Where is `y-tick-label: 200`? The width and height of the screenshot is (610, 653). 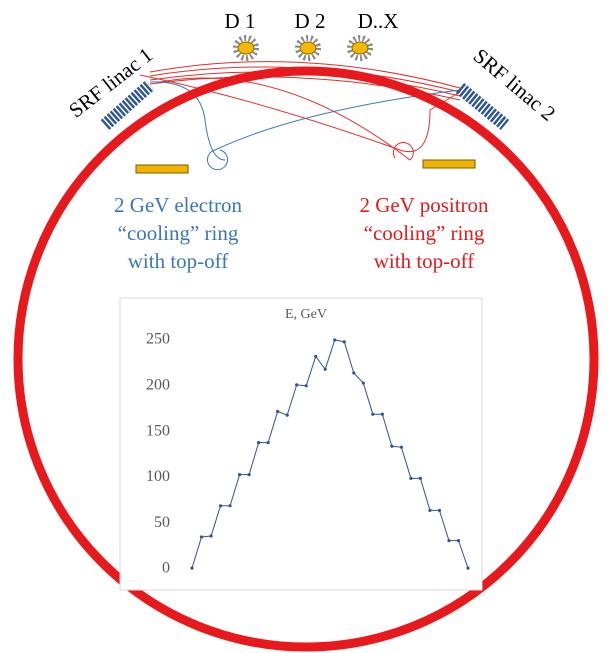 y-tick-label: 200 is located at coordinates (158, 384).